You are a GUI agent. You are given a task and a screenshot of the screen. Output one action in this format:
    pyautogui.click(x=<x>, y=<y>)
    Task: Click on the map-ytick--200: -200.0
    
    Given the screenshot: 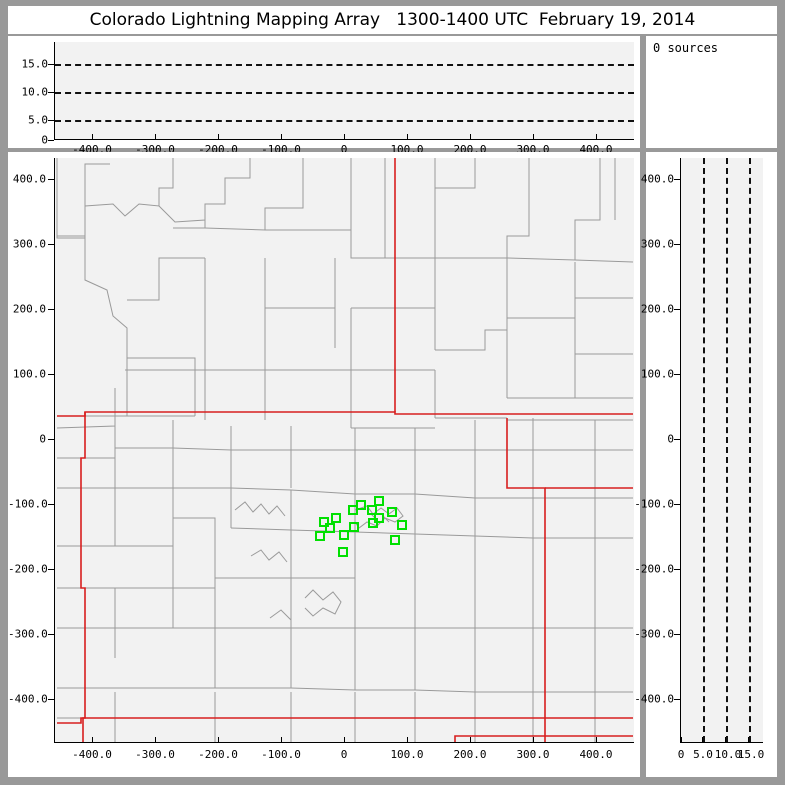 What is the action you would take?
    pyautogui.click(x=28, y=569)
    